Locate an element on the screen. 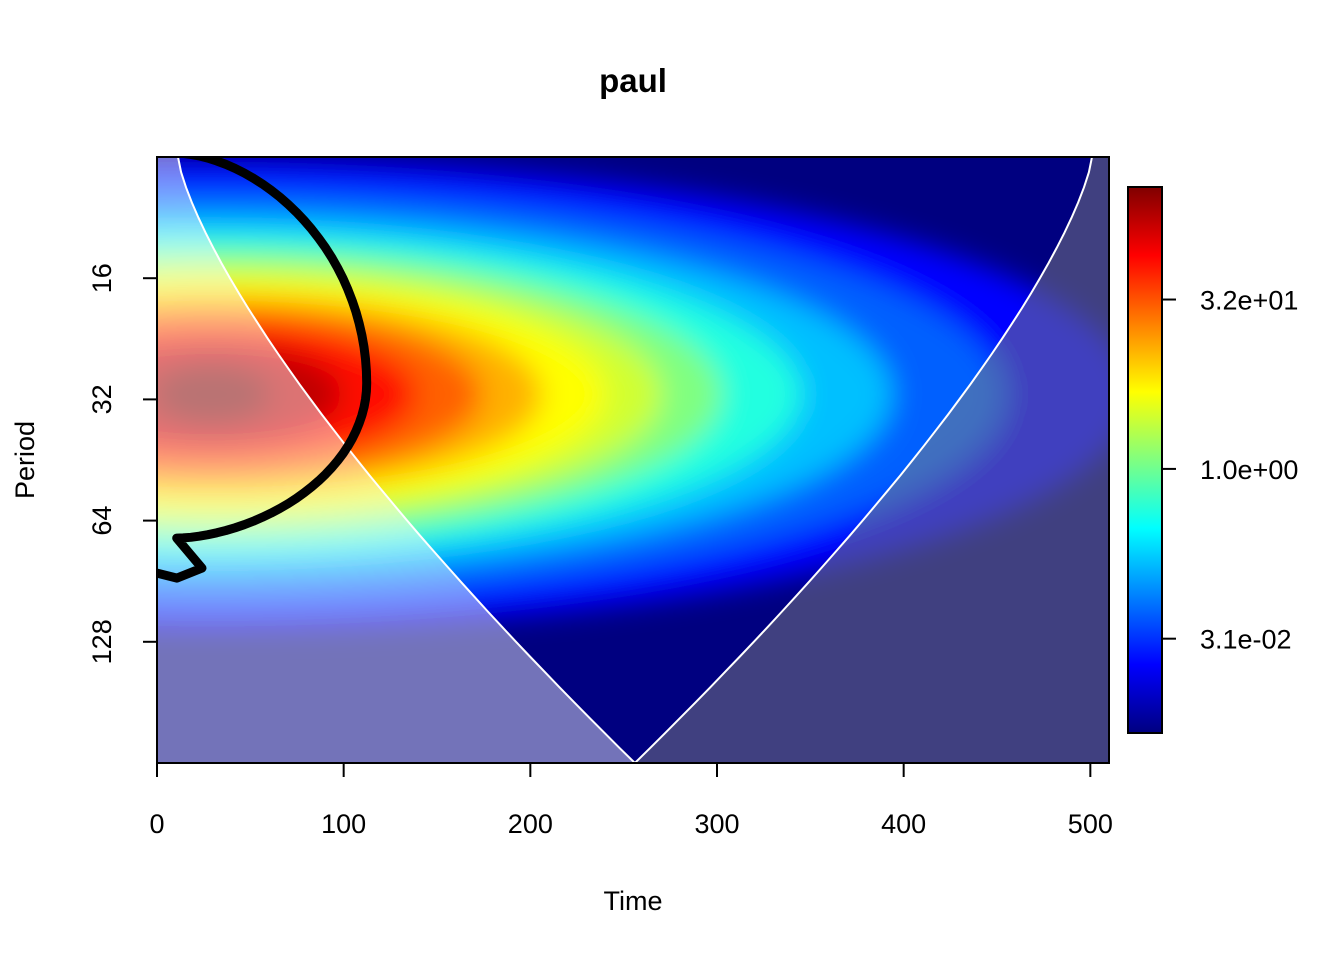 This screenshot has height=960, width=1344. y-tick-label: 32 is located at coordinates (102, 399).